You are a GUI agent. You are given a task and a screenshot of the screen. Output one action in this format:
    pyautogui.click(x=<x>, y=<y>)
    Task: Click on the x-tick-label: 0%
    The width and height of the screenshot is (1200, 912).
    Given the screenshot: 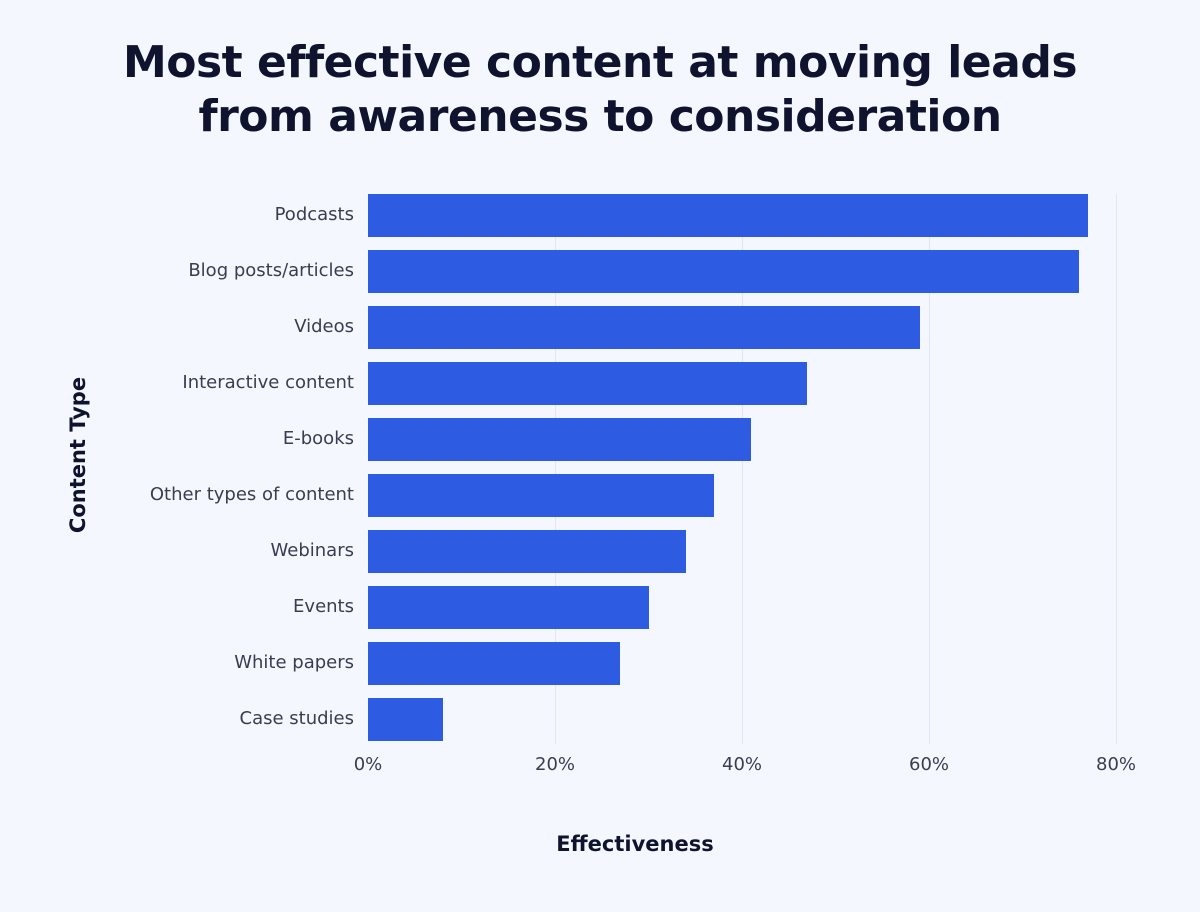 What is the action you would take?
    pyautogui.click(x=368, y=764)
    